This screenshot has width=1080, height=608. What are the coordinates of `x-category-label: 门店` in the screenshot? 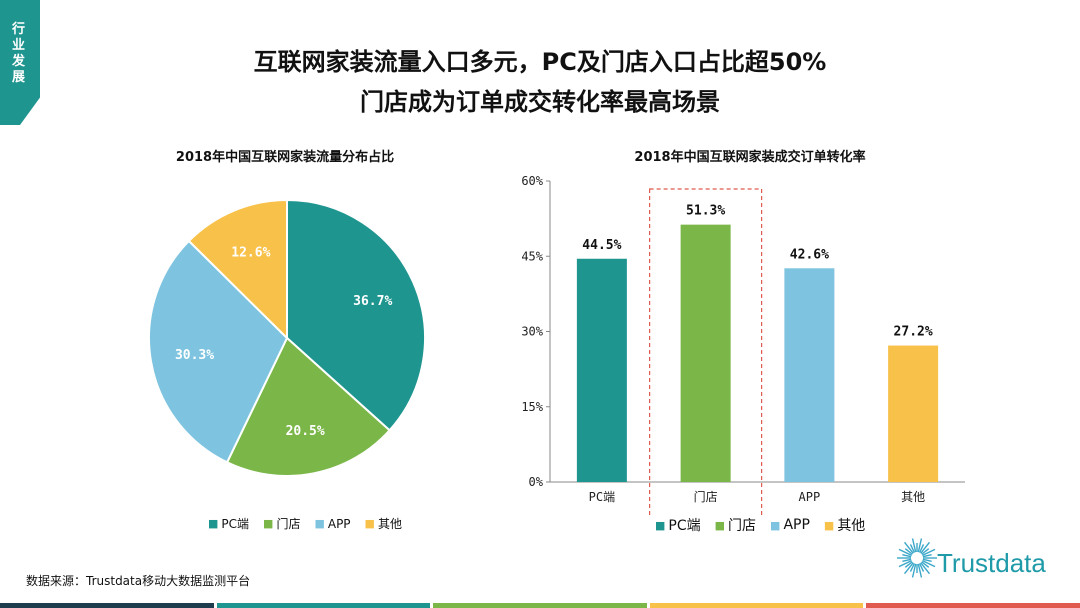 It's located at (706, 496).